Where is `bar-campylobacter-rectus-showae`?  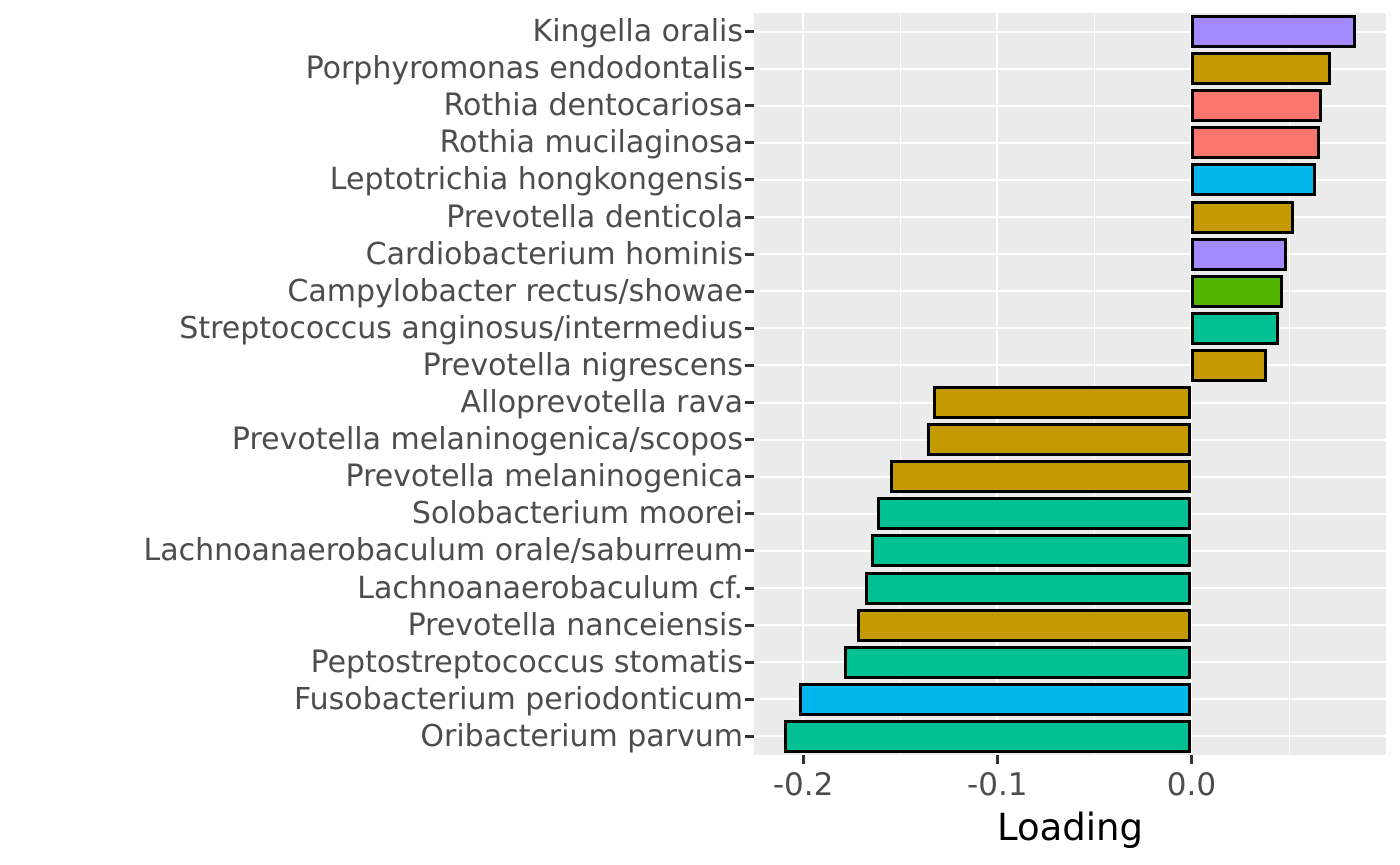 bar-campylobacter-rectus-showae is located at coordinates (1237, 291).